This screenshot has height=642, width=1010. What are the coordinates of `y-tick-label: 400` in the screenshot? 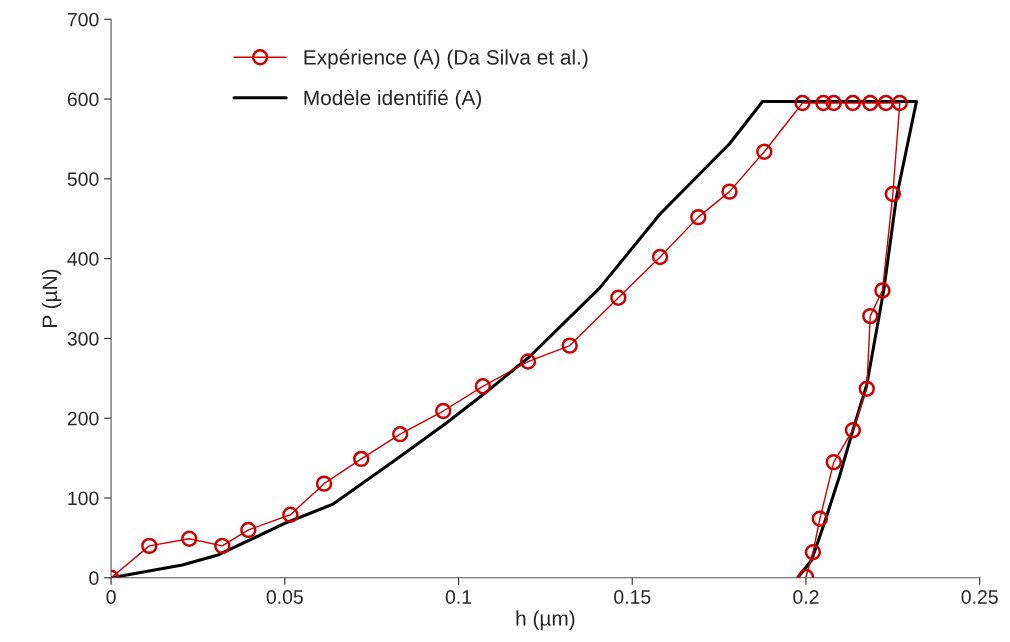 It's located at (83, 259).